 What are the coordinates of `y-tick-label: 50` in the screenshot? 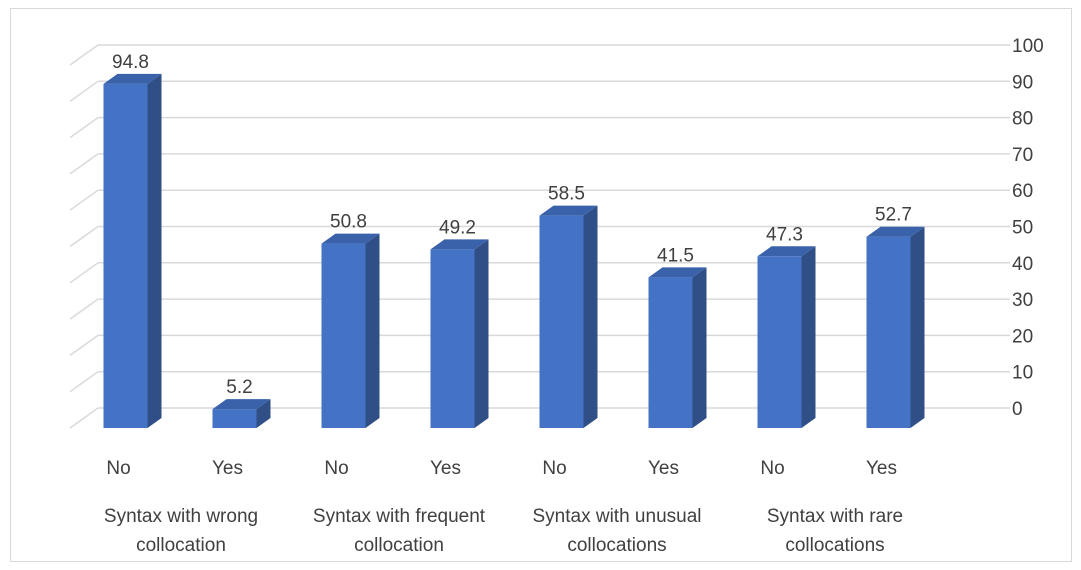 It's located at (1022, 228).